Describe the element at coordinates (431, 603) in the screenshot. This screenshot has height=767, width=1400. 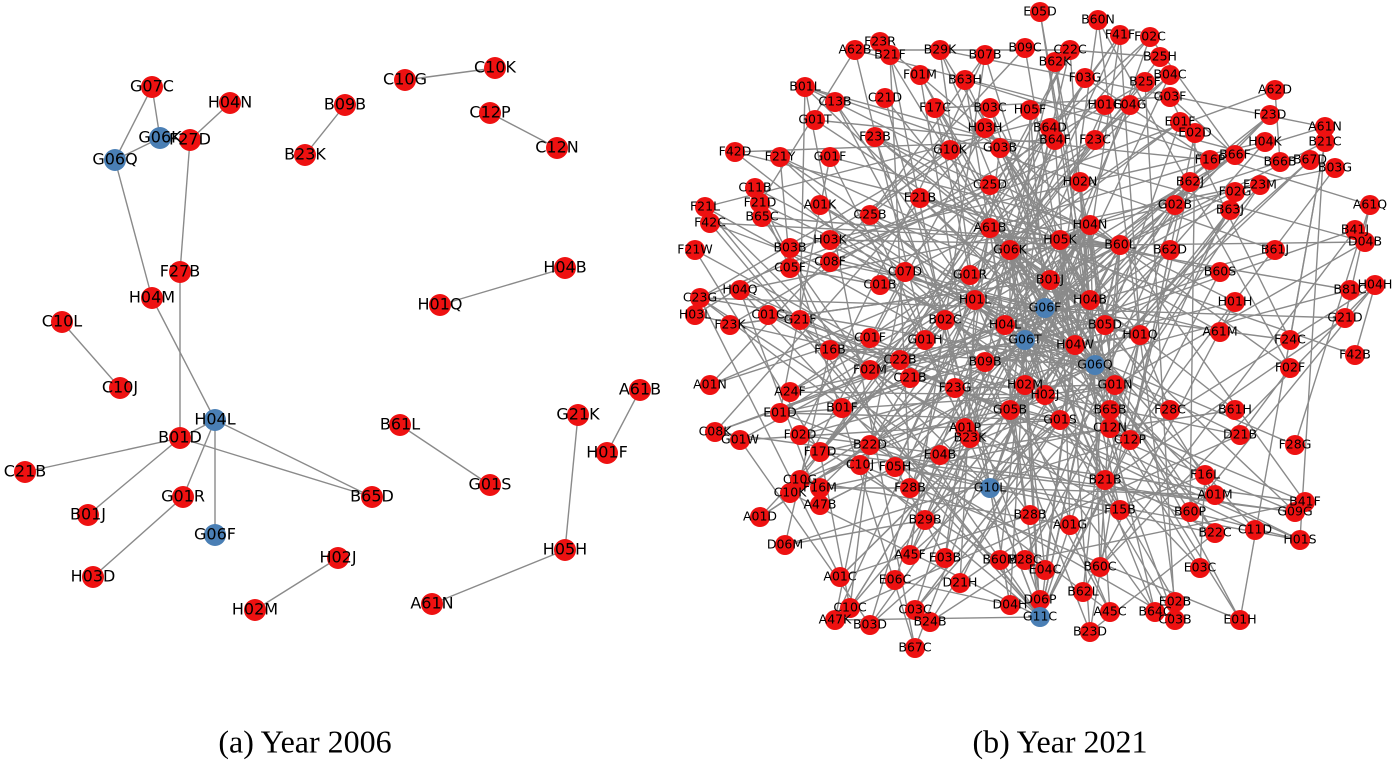
I see `node-label: A61N` at that location.